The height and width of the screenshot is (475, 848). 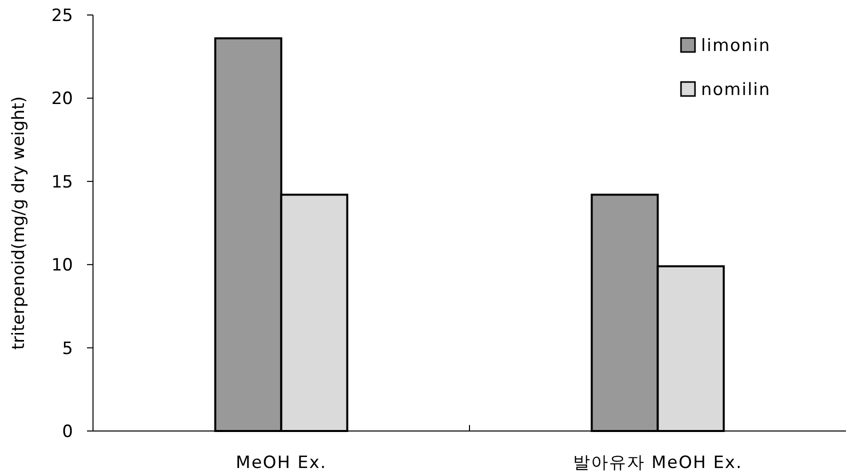 I want to click on y-tick-label: 15, so click(x=62, y=182).